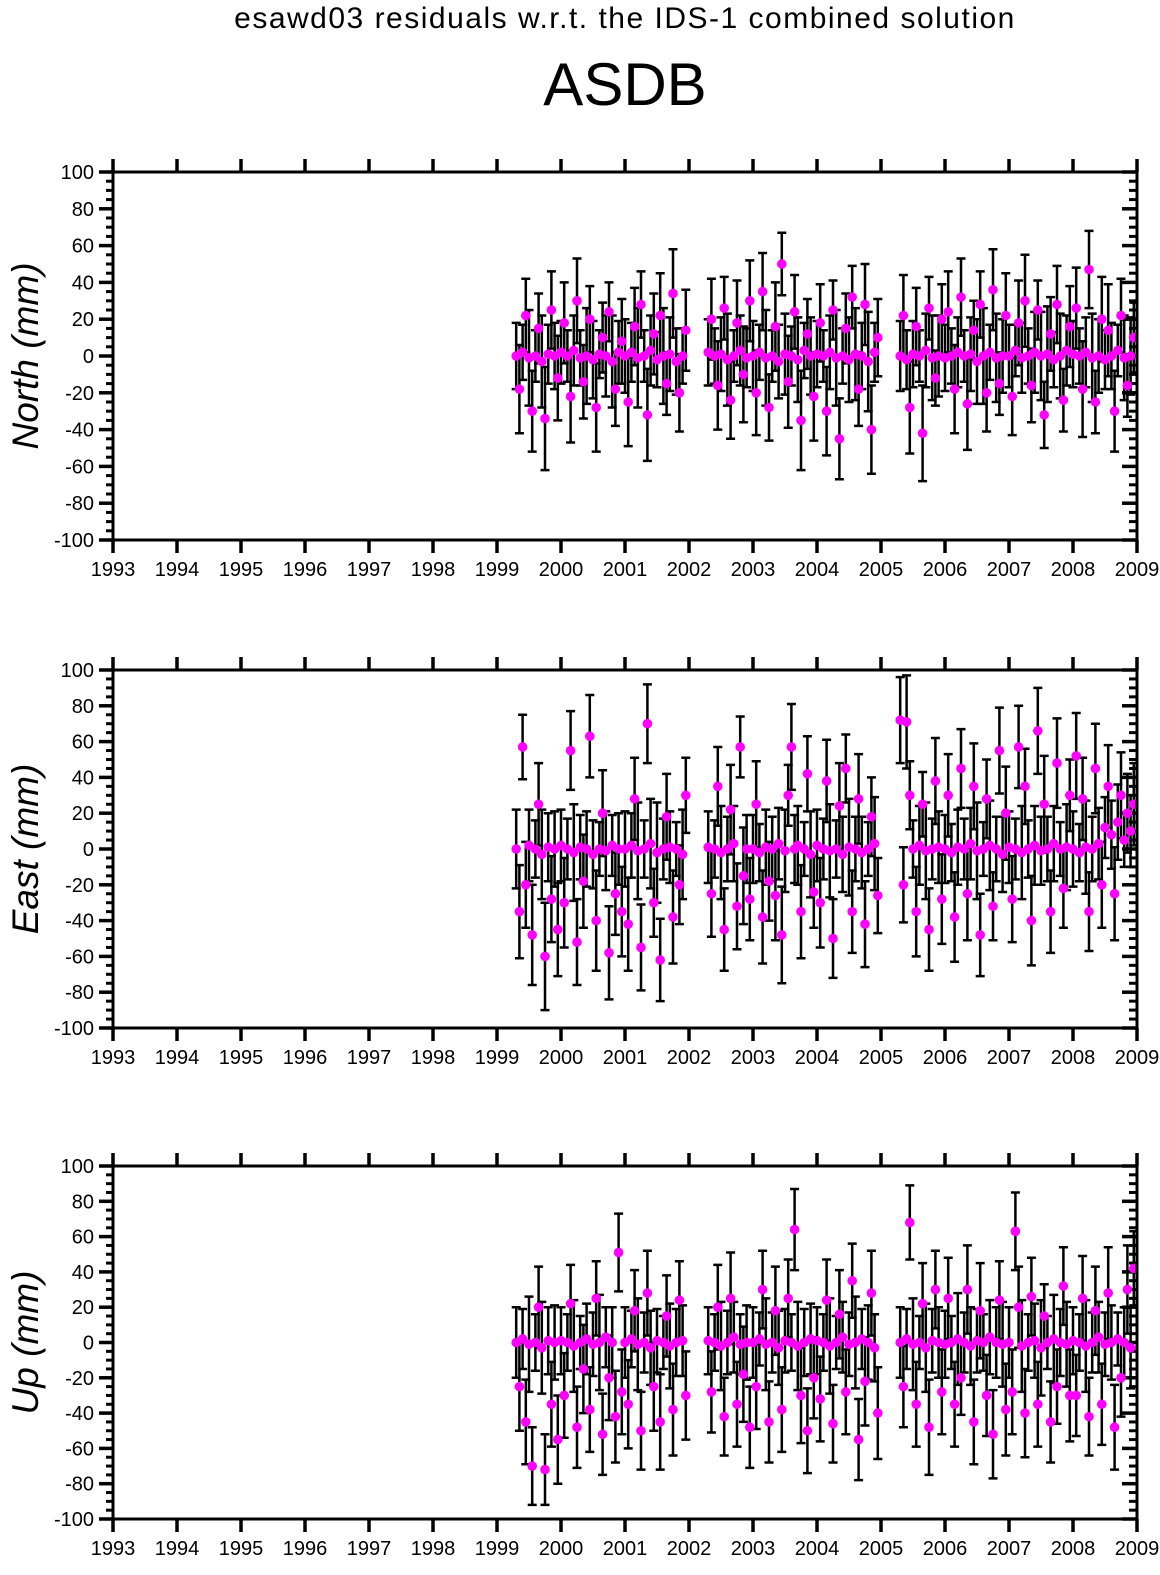  Describe the element at coordinates (433, 570) in the screenshot. I see `x-tick-label: 1998` at that location.